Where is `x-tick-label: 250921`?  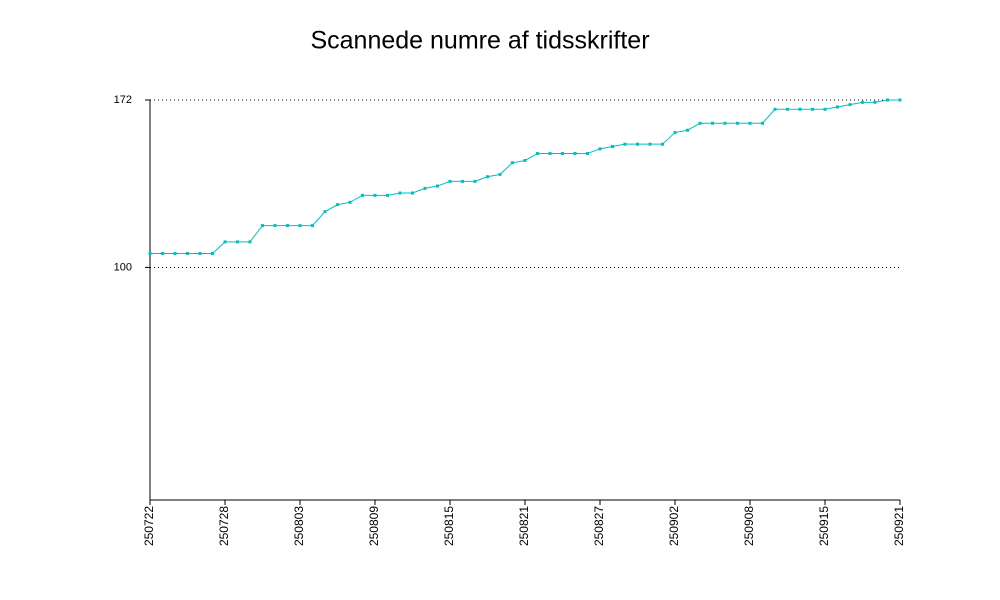 x-tick-label: 250921 is located at coordinates (899, 526).